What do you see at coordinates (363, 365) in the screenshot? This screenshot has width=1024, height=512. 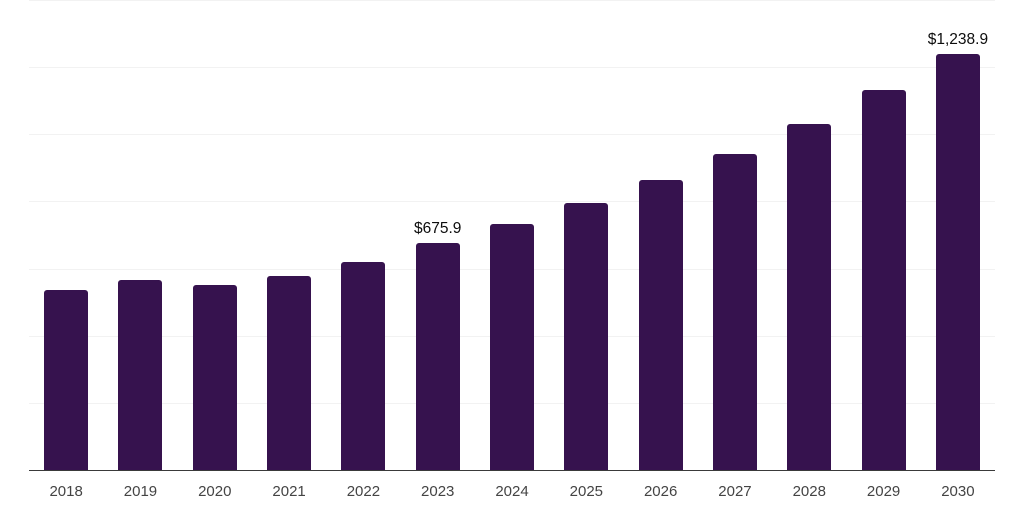 I see `bar-2022` at bounding box center [363, 365].